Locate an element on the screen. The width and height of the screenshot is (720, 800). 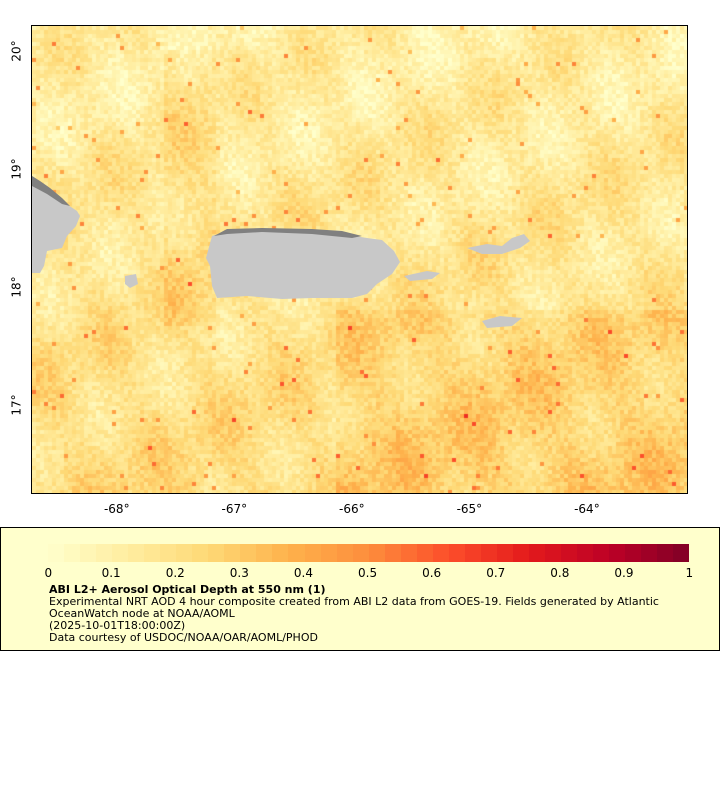
colorbar-tick-label: 0.4 is located at coordinates (303, 573).